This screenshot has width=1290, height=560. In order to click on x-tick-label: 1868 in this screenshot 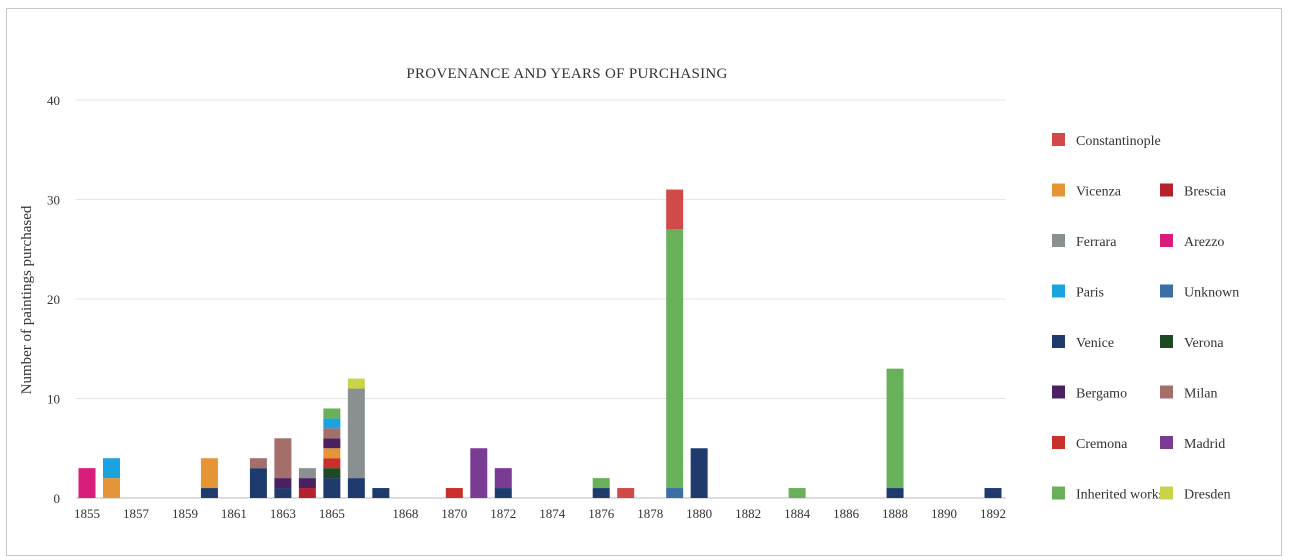, I will do `click(405, 513)`.